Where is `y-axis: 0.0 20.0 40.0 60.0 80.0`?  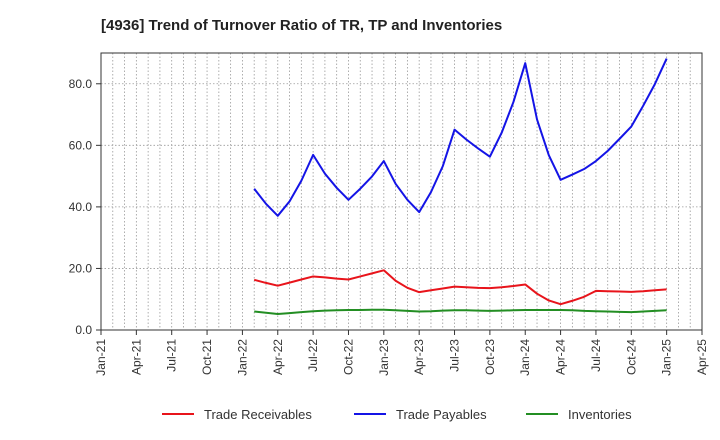
y-axis: 0.0 20.0 40.0 60.0 80.0 is located at coordinates (85, 207).